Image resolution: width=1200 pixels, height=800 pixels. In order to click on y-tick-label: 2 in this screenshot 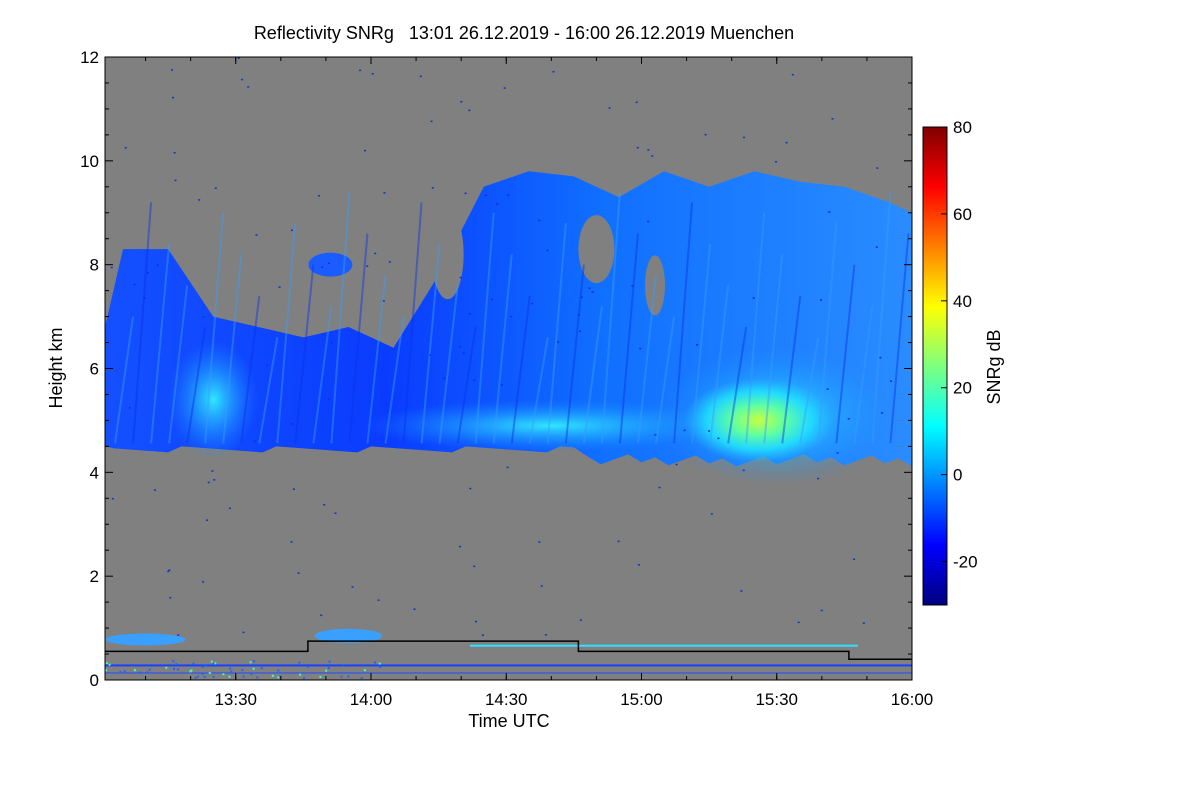, I will do `click(94, 576)`.